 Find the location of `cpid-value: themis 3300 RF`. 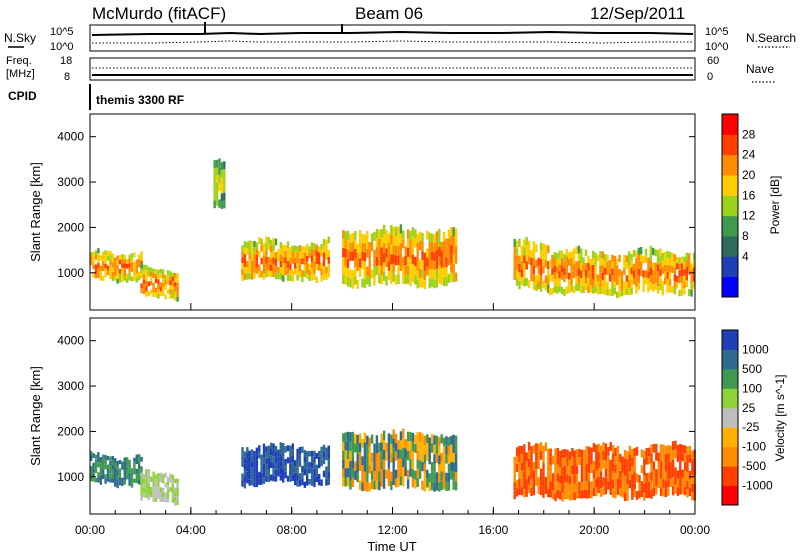

cpid-value: themis 3300 RF is located at coordinates (140, 100).